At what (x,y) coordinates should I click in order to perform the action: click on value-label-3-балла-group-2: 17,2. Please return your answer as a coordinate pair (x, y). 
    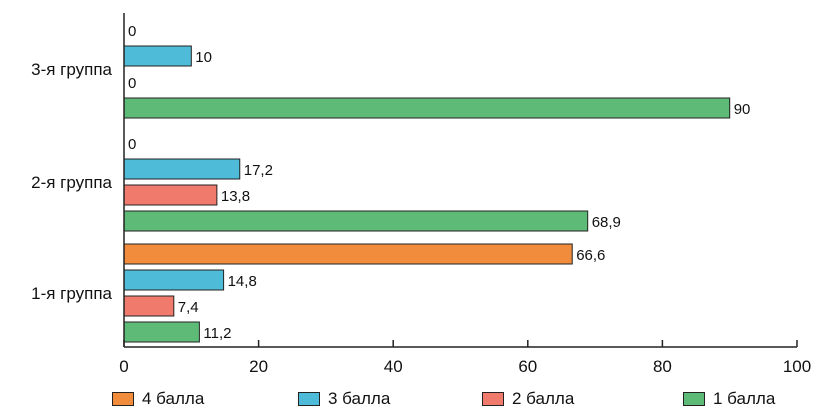
    Looking at the image, I should click on (258, 170).